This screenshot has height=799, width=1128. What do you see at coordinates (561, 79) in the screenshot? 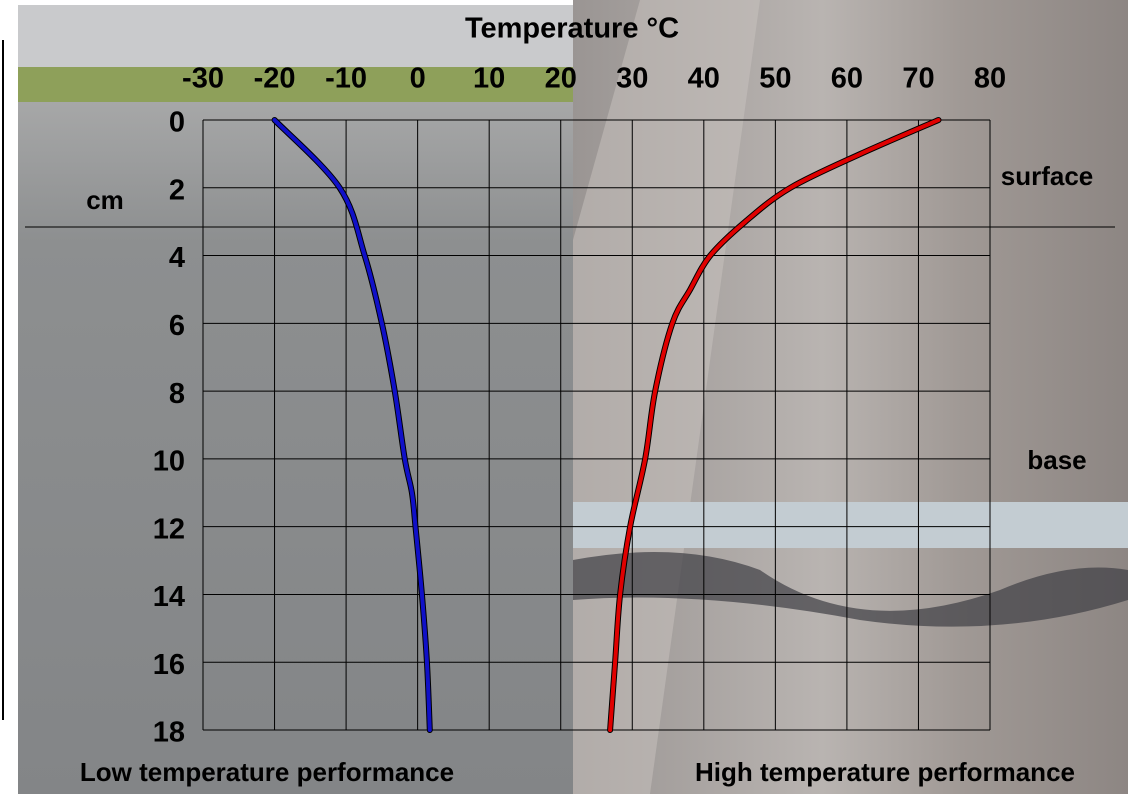
I see `x-tick-label: 20` at bounding box center [561, 79].